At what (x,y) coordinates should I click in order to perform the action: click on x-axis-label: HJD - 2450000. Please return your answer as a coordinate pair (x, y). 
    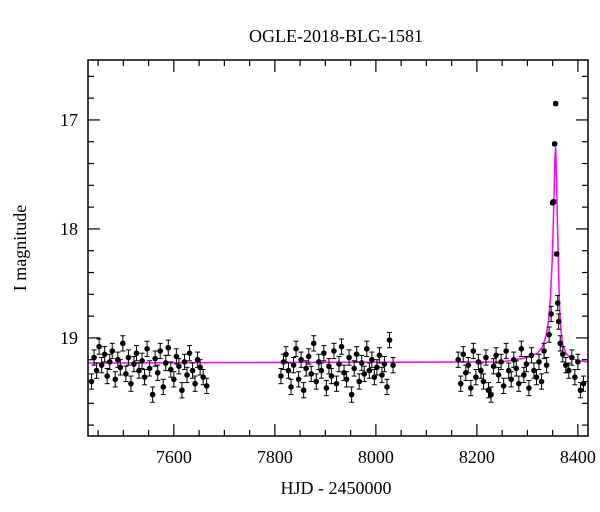
    Looking at the image, I should click on (336, 488).